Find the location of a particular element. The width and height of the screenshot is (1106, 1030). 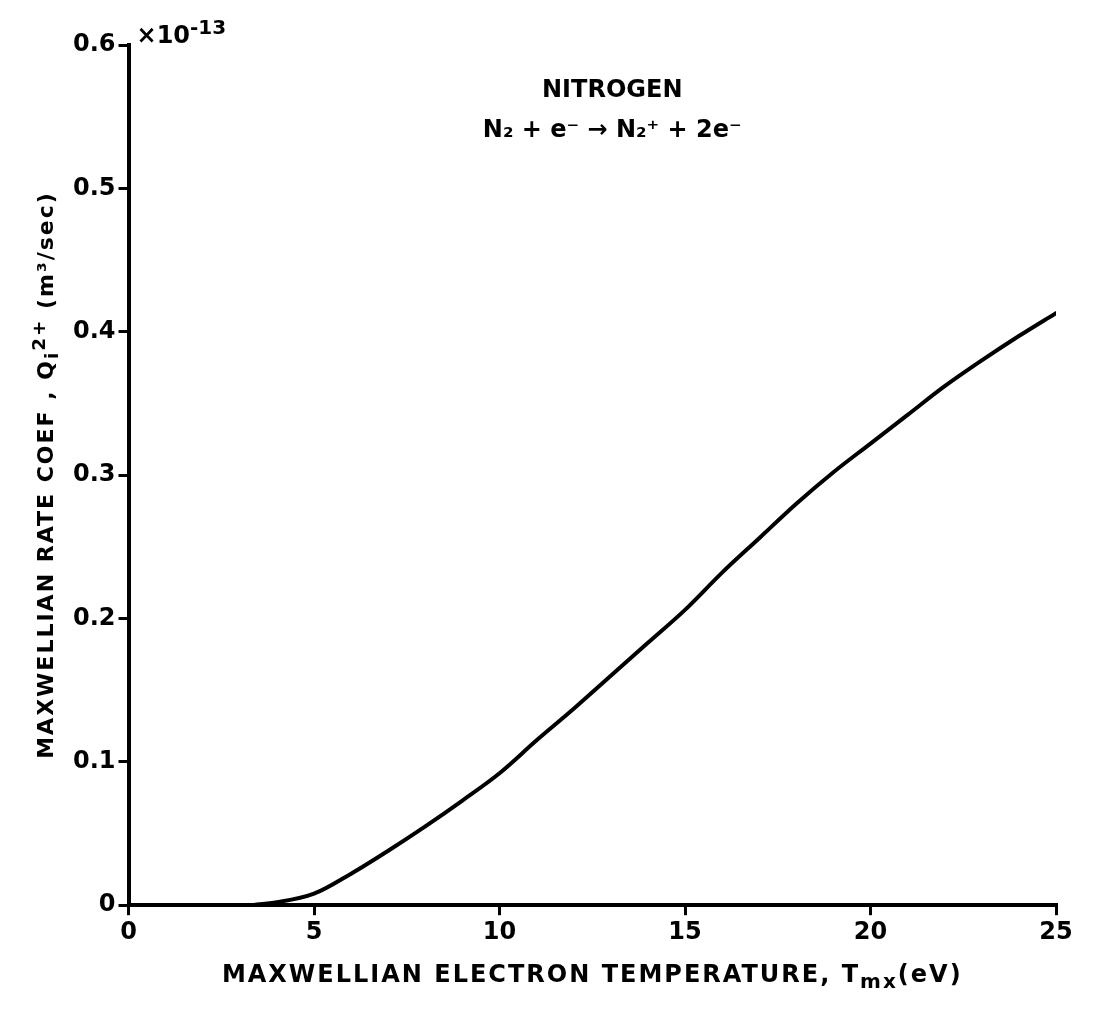

y-tick-label: 0.2 is located at coordinates (94, 616).